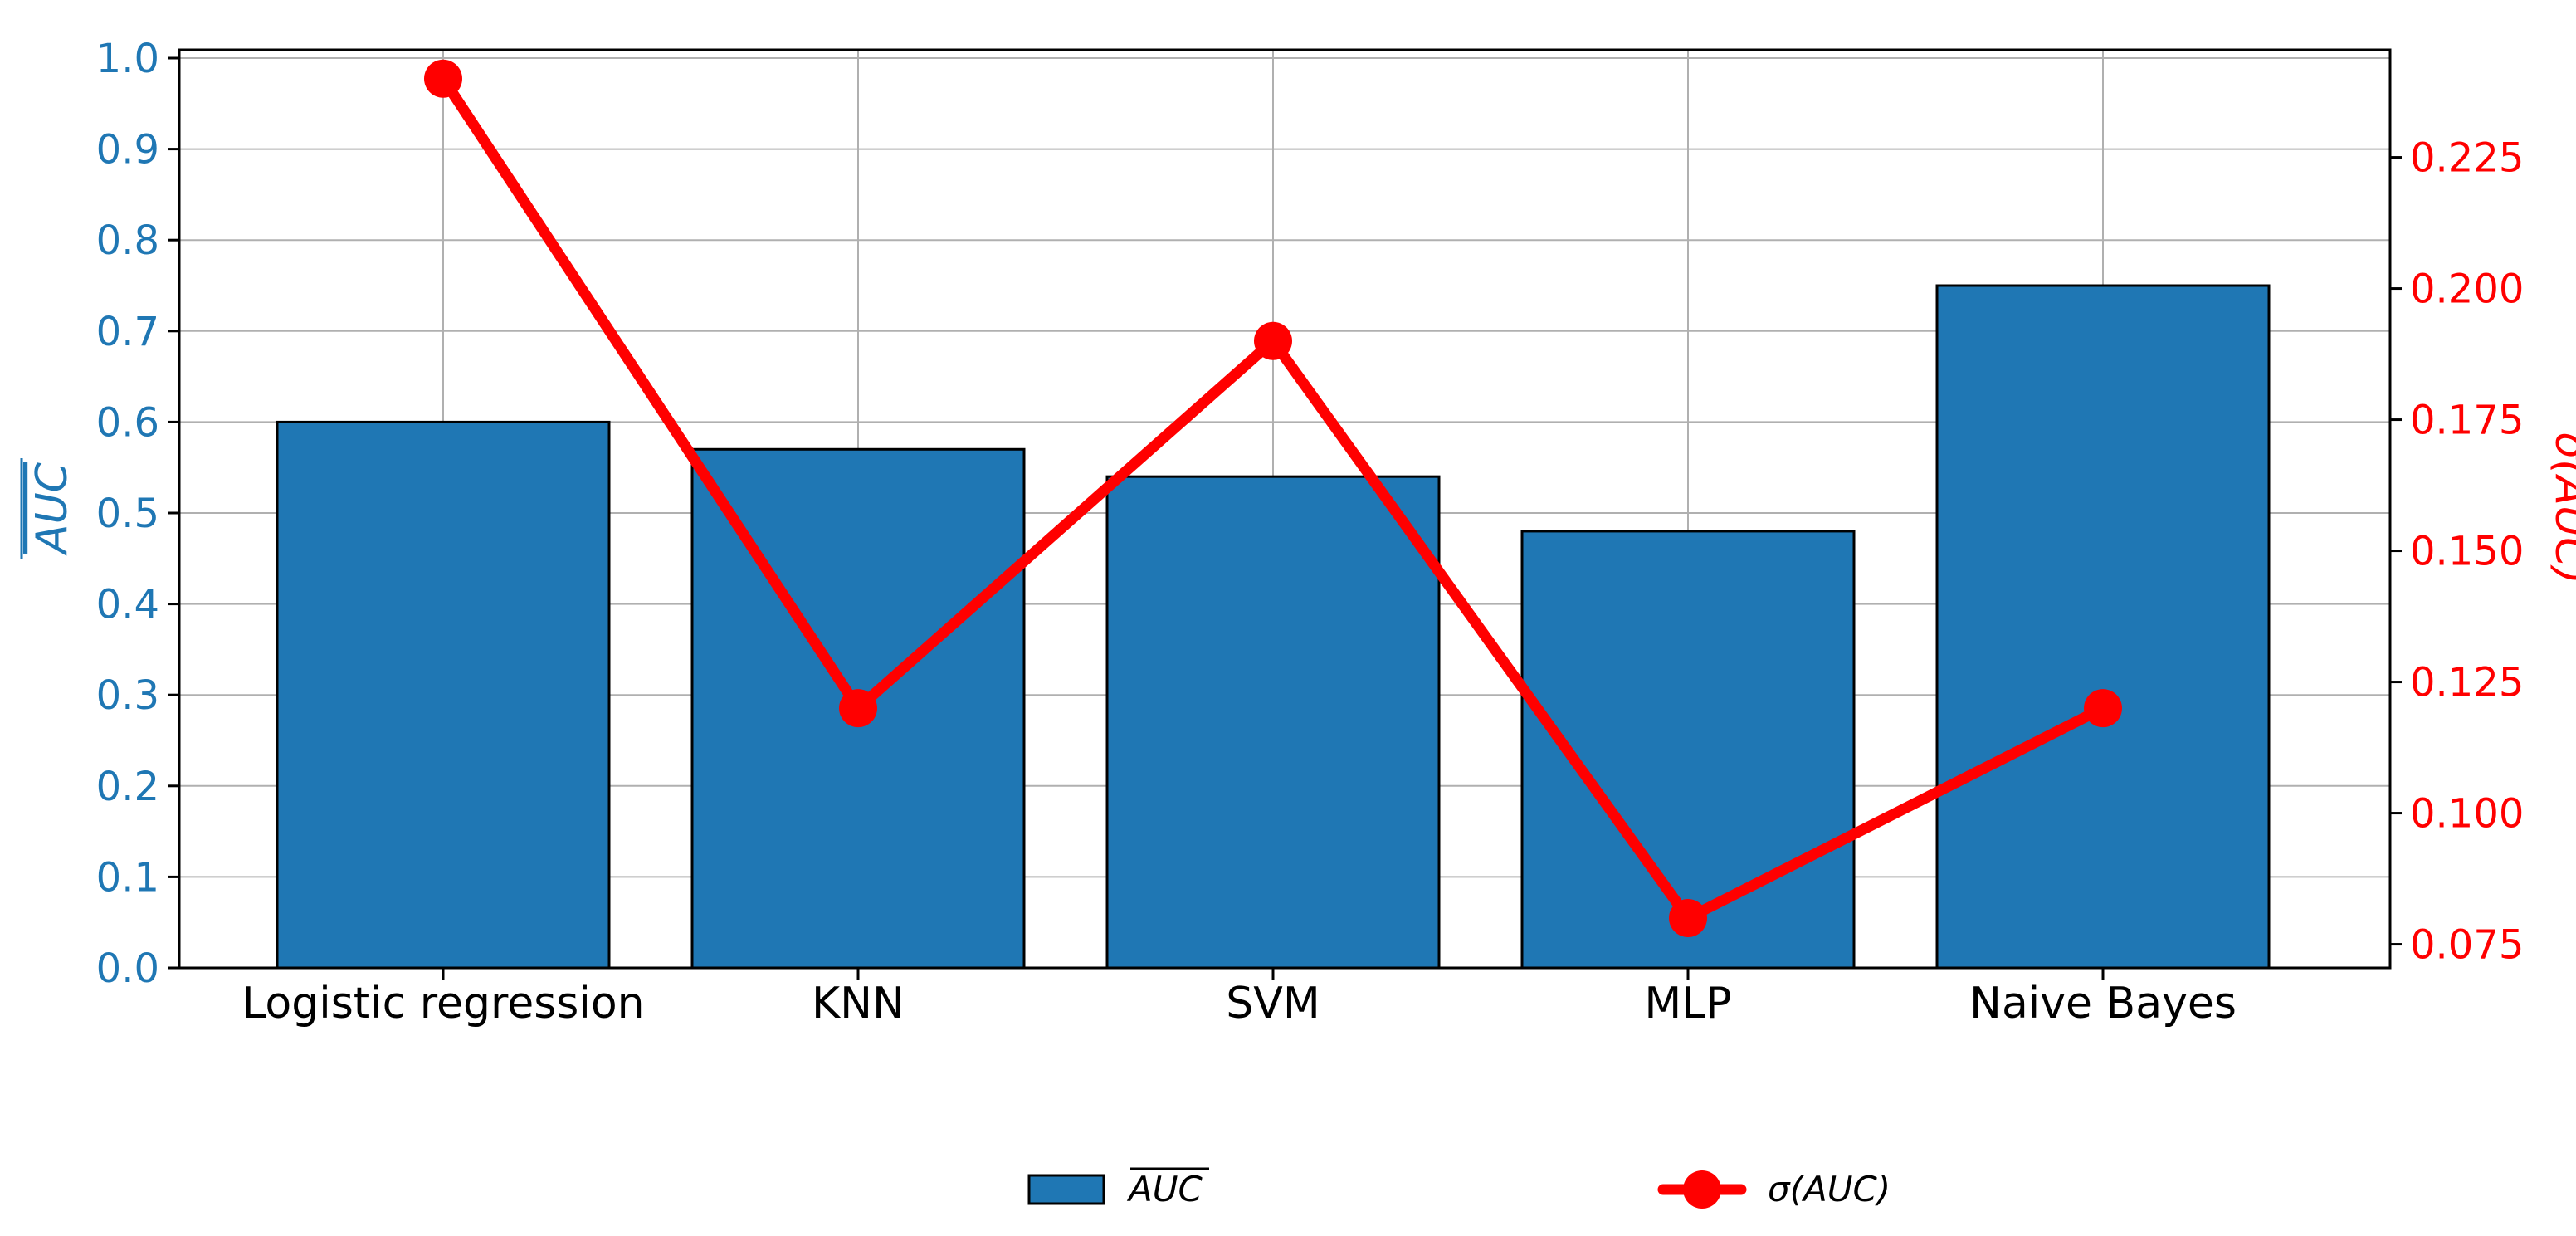 This screenshot has width=2576, height=1236. Describe the element at coordinates (444, 695) in the screenshot. I see `bar-logistic-regression` at that location.